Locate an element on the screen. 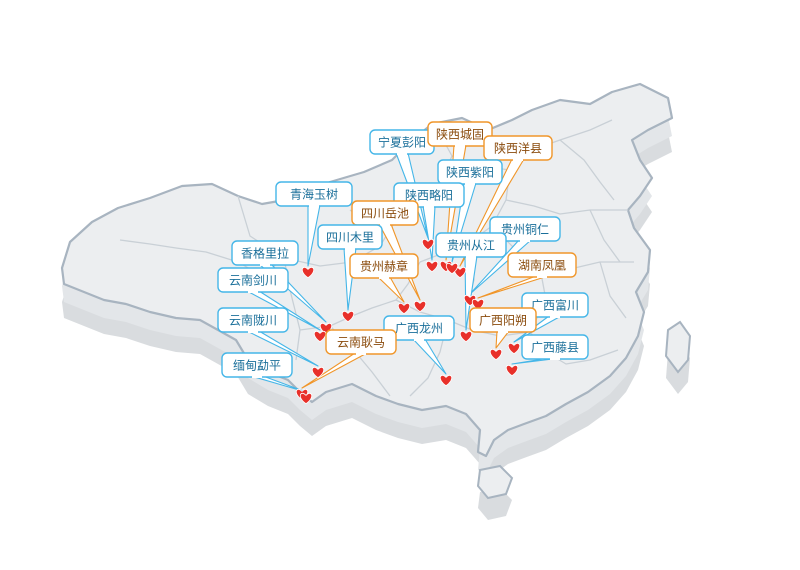  callout-label: 广西龙州 is located at coordinates (419, 329).